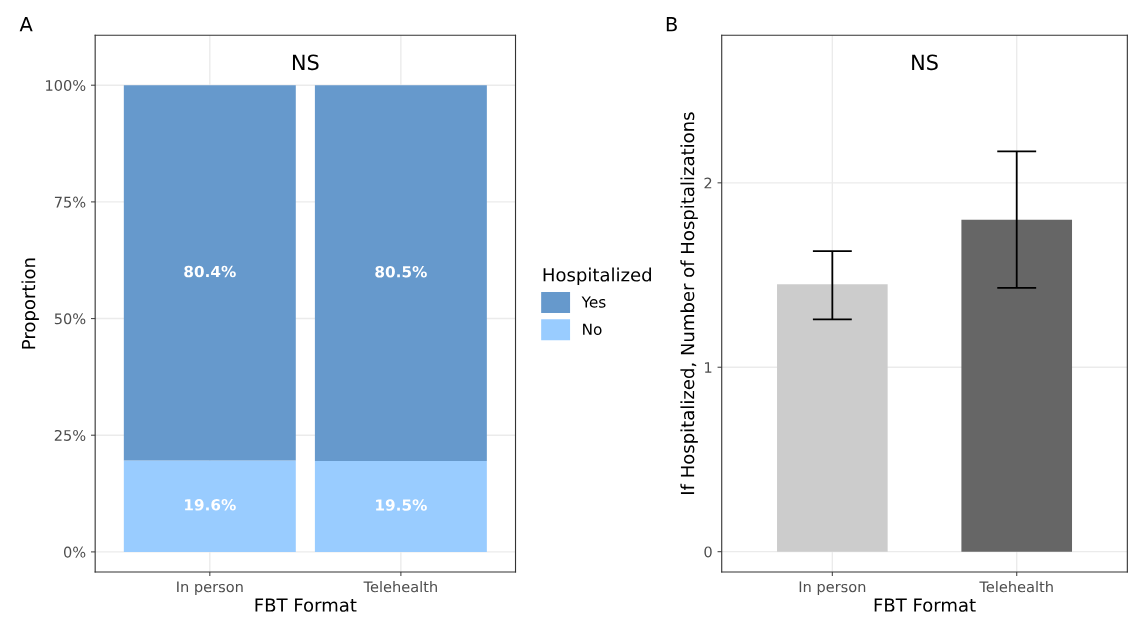 This screenshot has height=619, width=1133. I want to click on y-tick-label: 50%, so click(70, 319).